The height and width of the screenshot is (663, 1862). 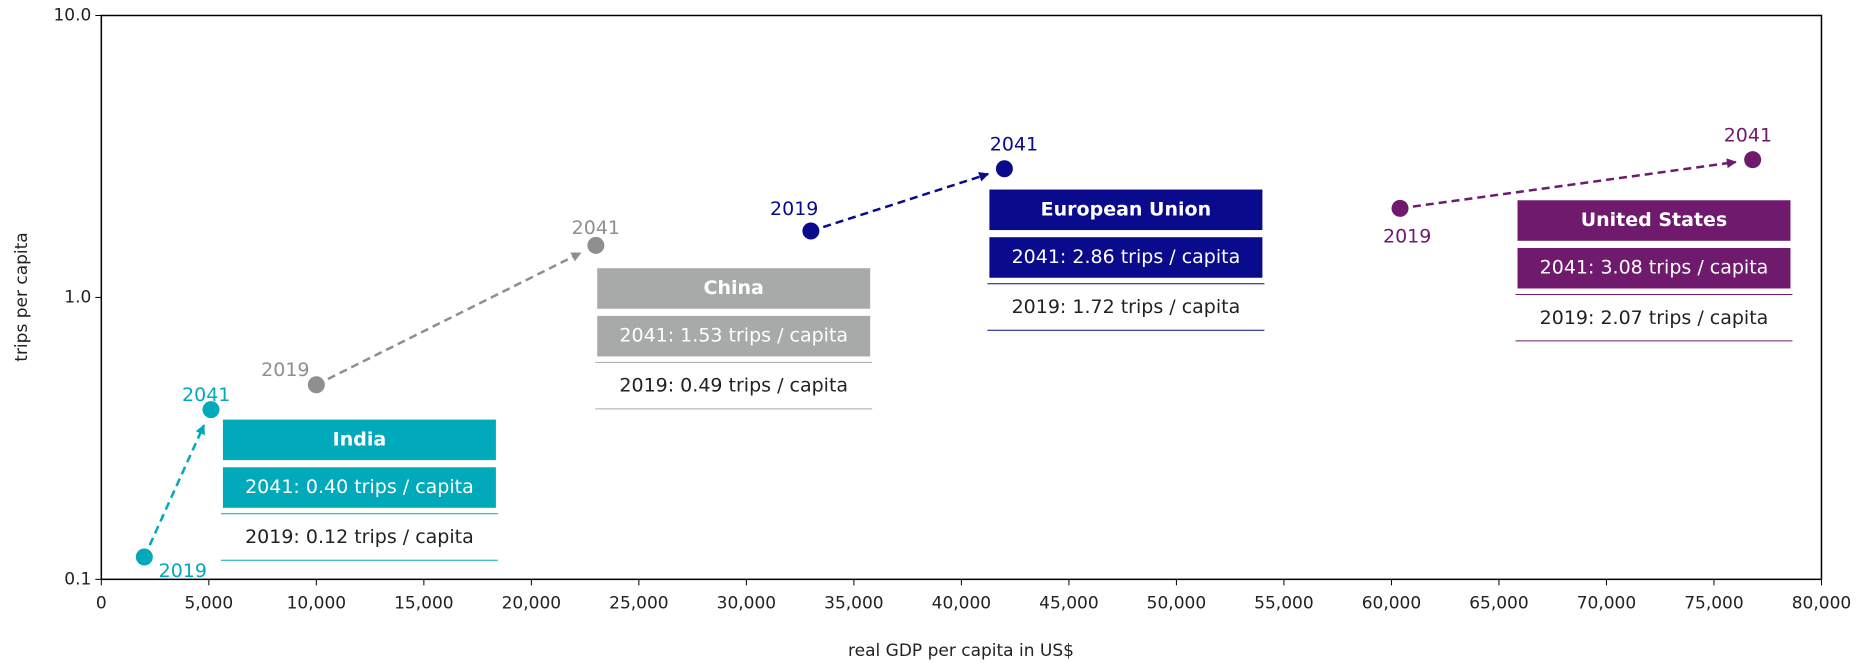 I want to click on legend-entry: United States, so click(x=1654, y=220).